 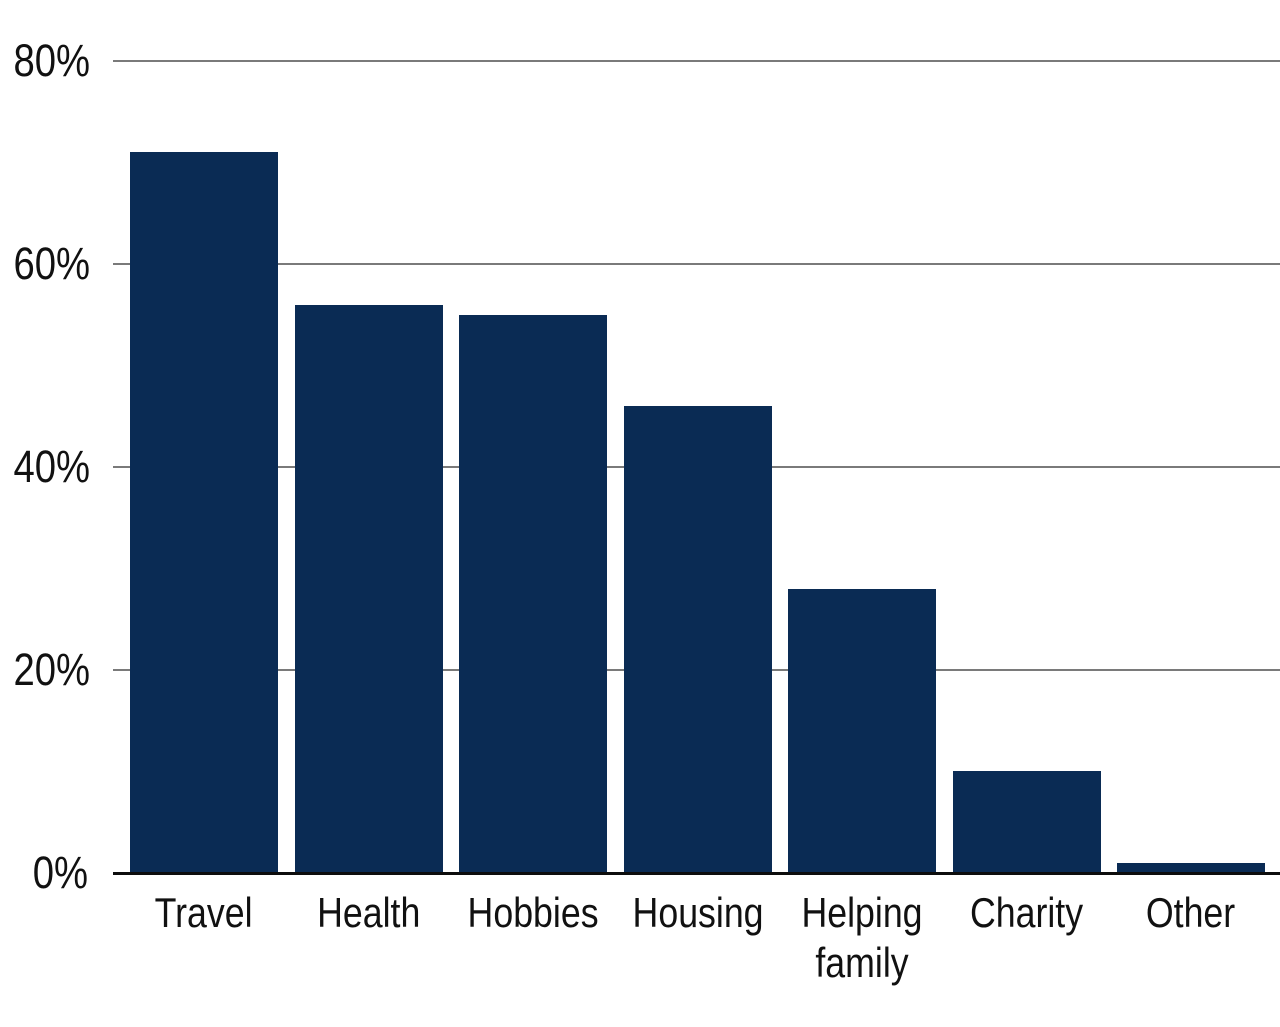 I want to click on bar-hobbies, so click(x=533, y=594).